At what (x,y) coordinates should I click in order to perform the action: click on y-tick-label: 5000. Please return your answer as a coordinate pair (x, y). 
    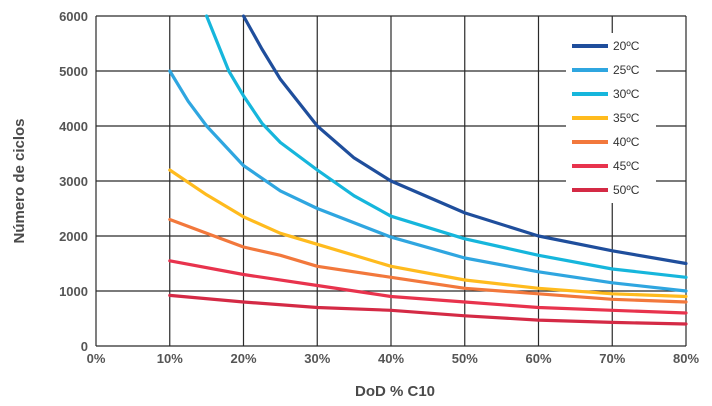
    Looking at the image, I should click on (73, 71).